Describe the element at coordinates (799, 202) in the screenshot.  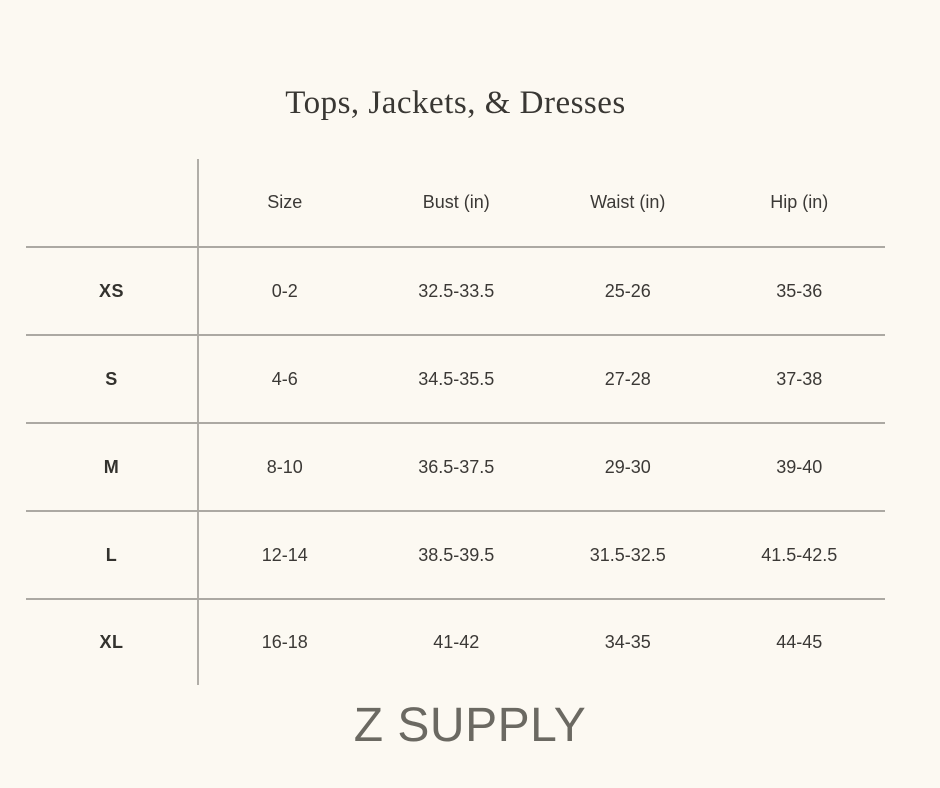
I see `column-header-hip: Hip (in)` at that location.